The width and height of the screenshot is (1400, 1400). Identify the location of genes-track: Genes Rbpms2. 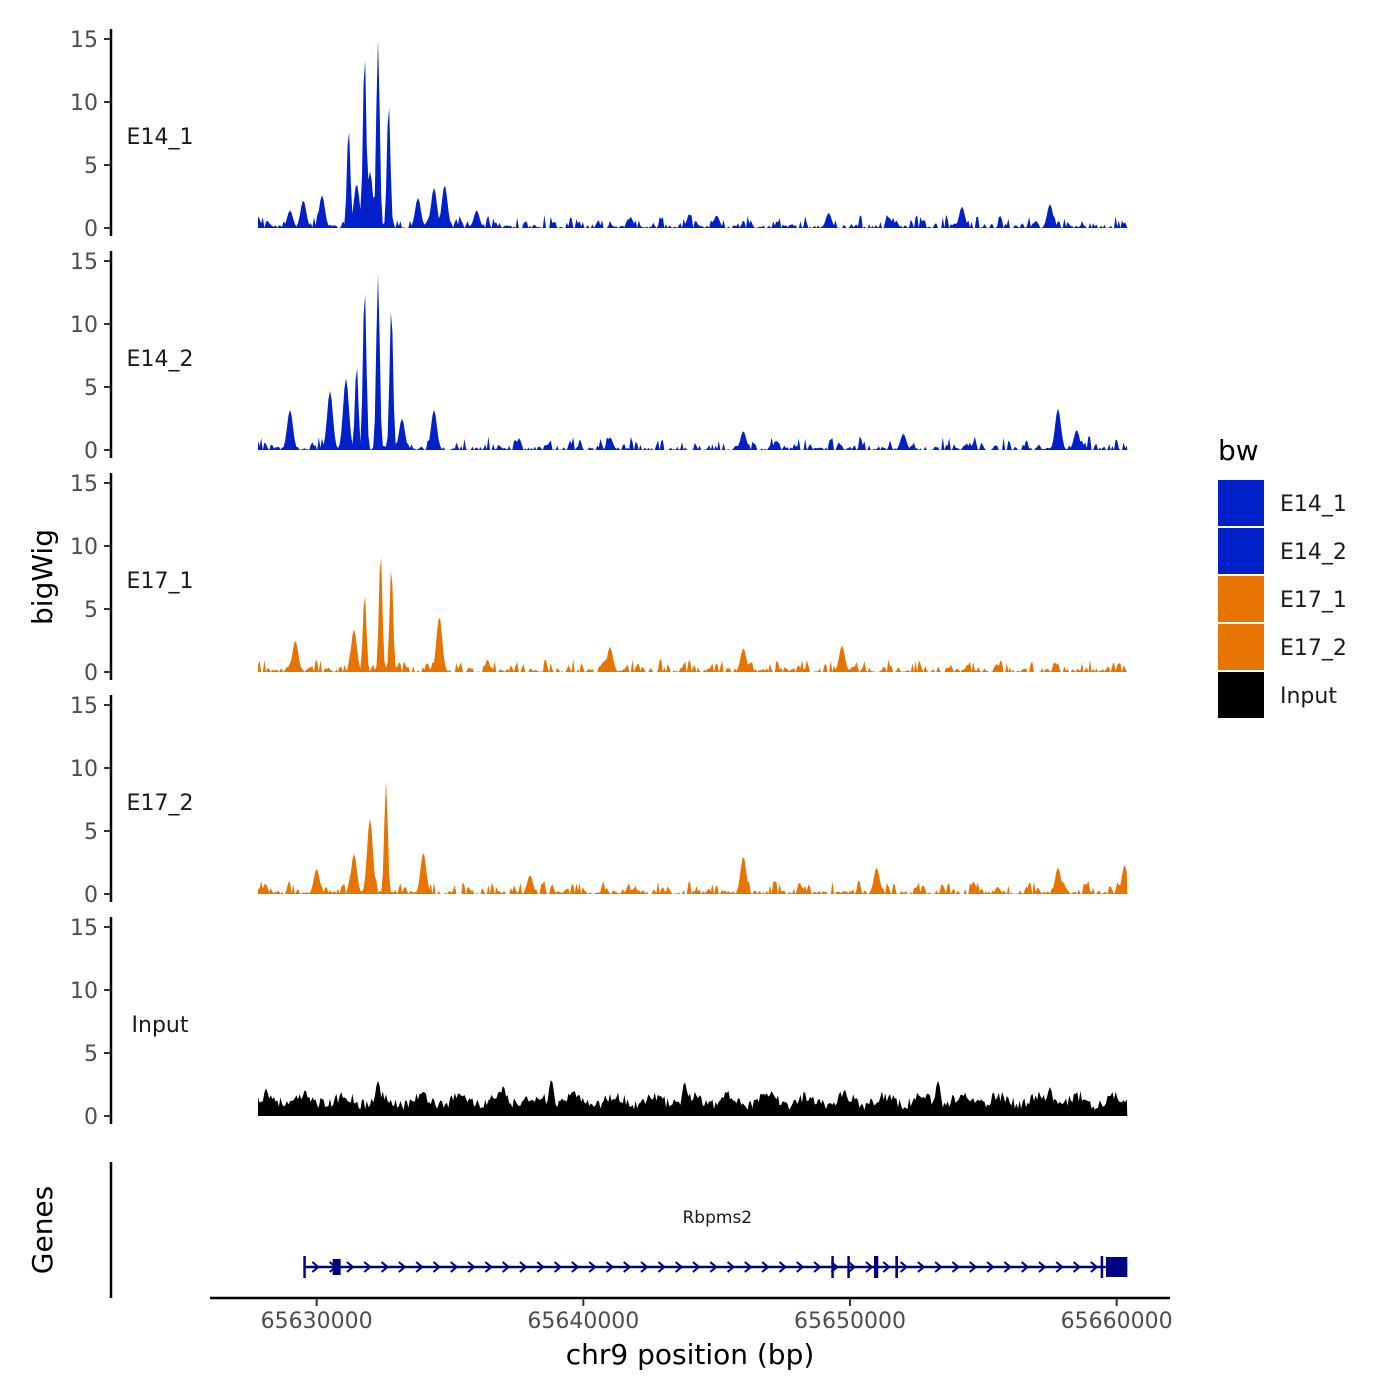
(577, 1230).